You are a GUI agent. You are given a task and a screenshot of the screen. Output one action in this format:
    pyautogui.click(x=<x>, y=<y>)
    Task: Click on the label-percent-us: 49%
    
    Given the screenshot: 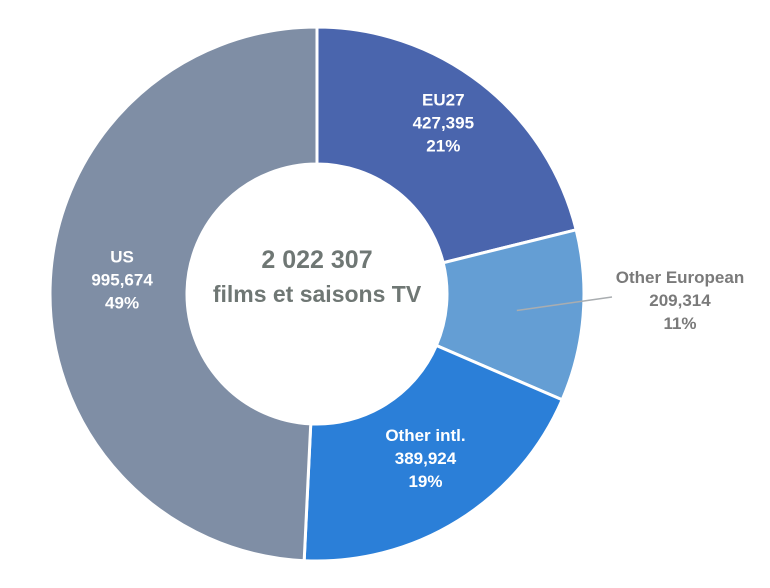 What is the action you would take?
    pyautogui.click(x=122, y=302)
    